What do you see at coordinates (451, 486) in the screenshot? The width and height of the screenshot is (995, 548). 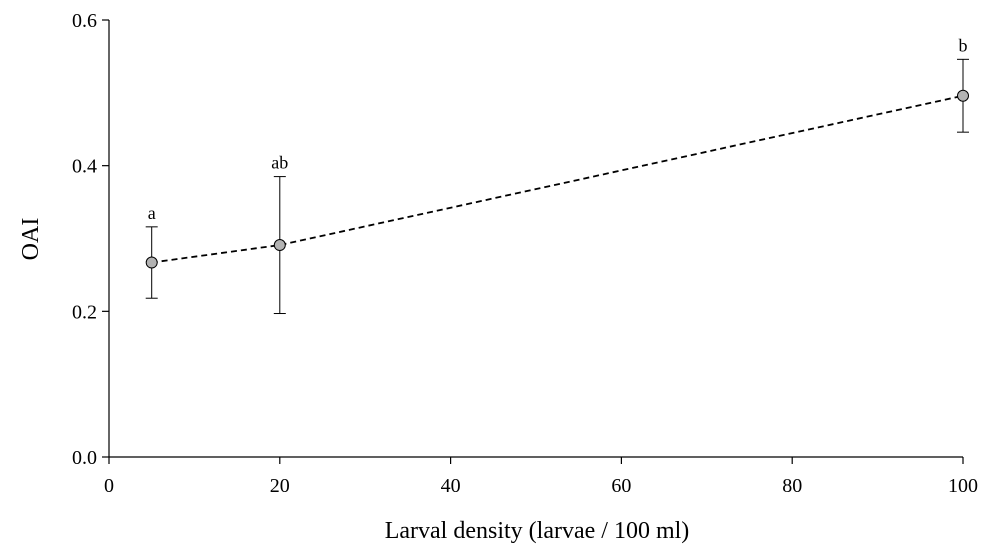 I see `x-tick-label: 40` at bounding box center [451, 486].